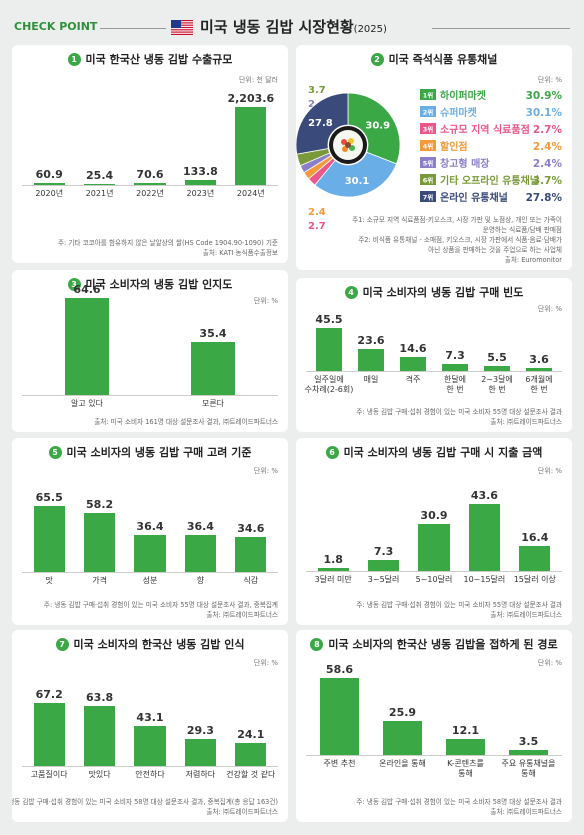 The height and width of the screenshot is (835, 584). I want to click on slice-label: 30.1, so click(357, 181).